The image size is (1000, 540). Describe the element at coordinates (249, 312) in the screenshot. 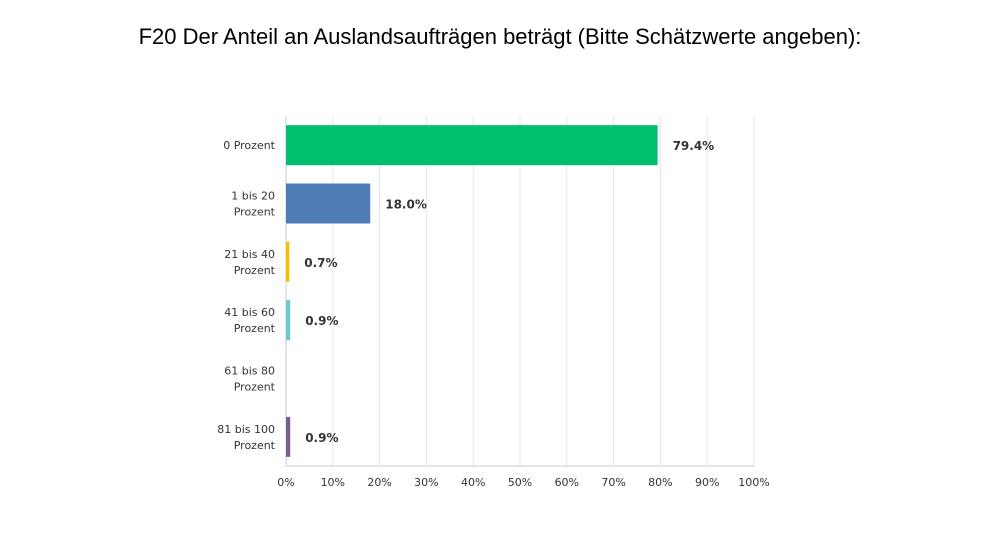

I see `category-label: 41 bis 60` at that location.